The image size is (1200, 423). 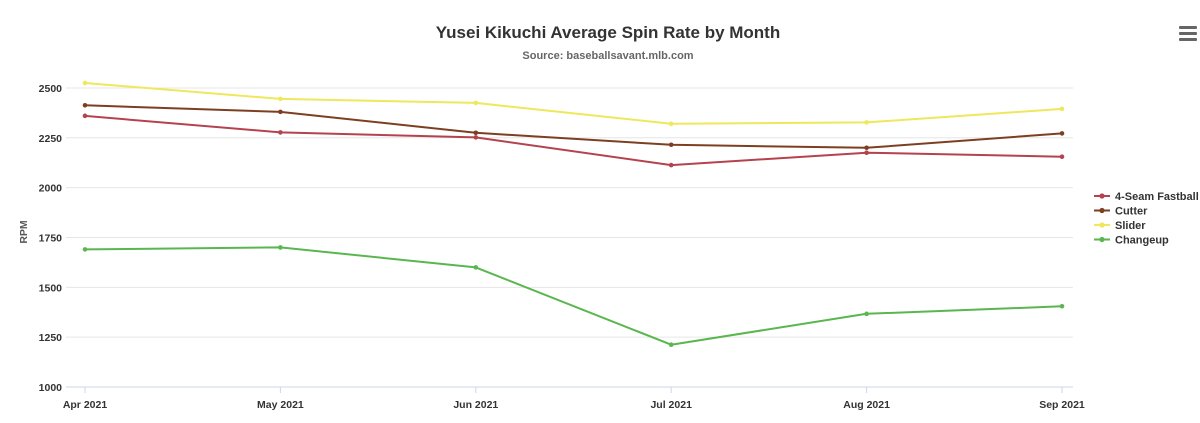 What do you see at coordinates (51, 388) in the screenshot?
I see `y-tick-label: 1000` at bounding box center [51, 388].